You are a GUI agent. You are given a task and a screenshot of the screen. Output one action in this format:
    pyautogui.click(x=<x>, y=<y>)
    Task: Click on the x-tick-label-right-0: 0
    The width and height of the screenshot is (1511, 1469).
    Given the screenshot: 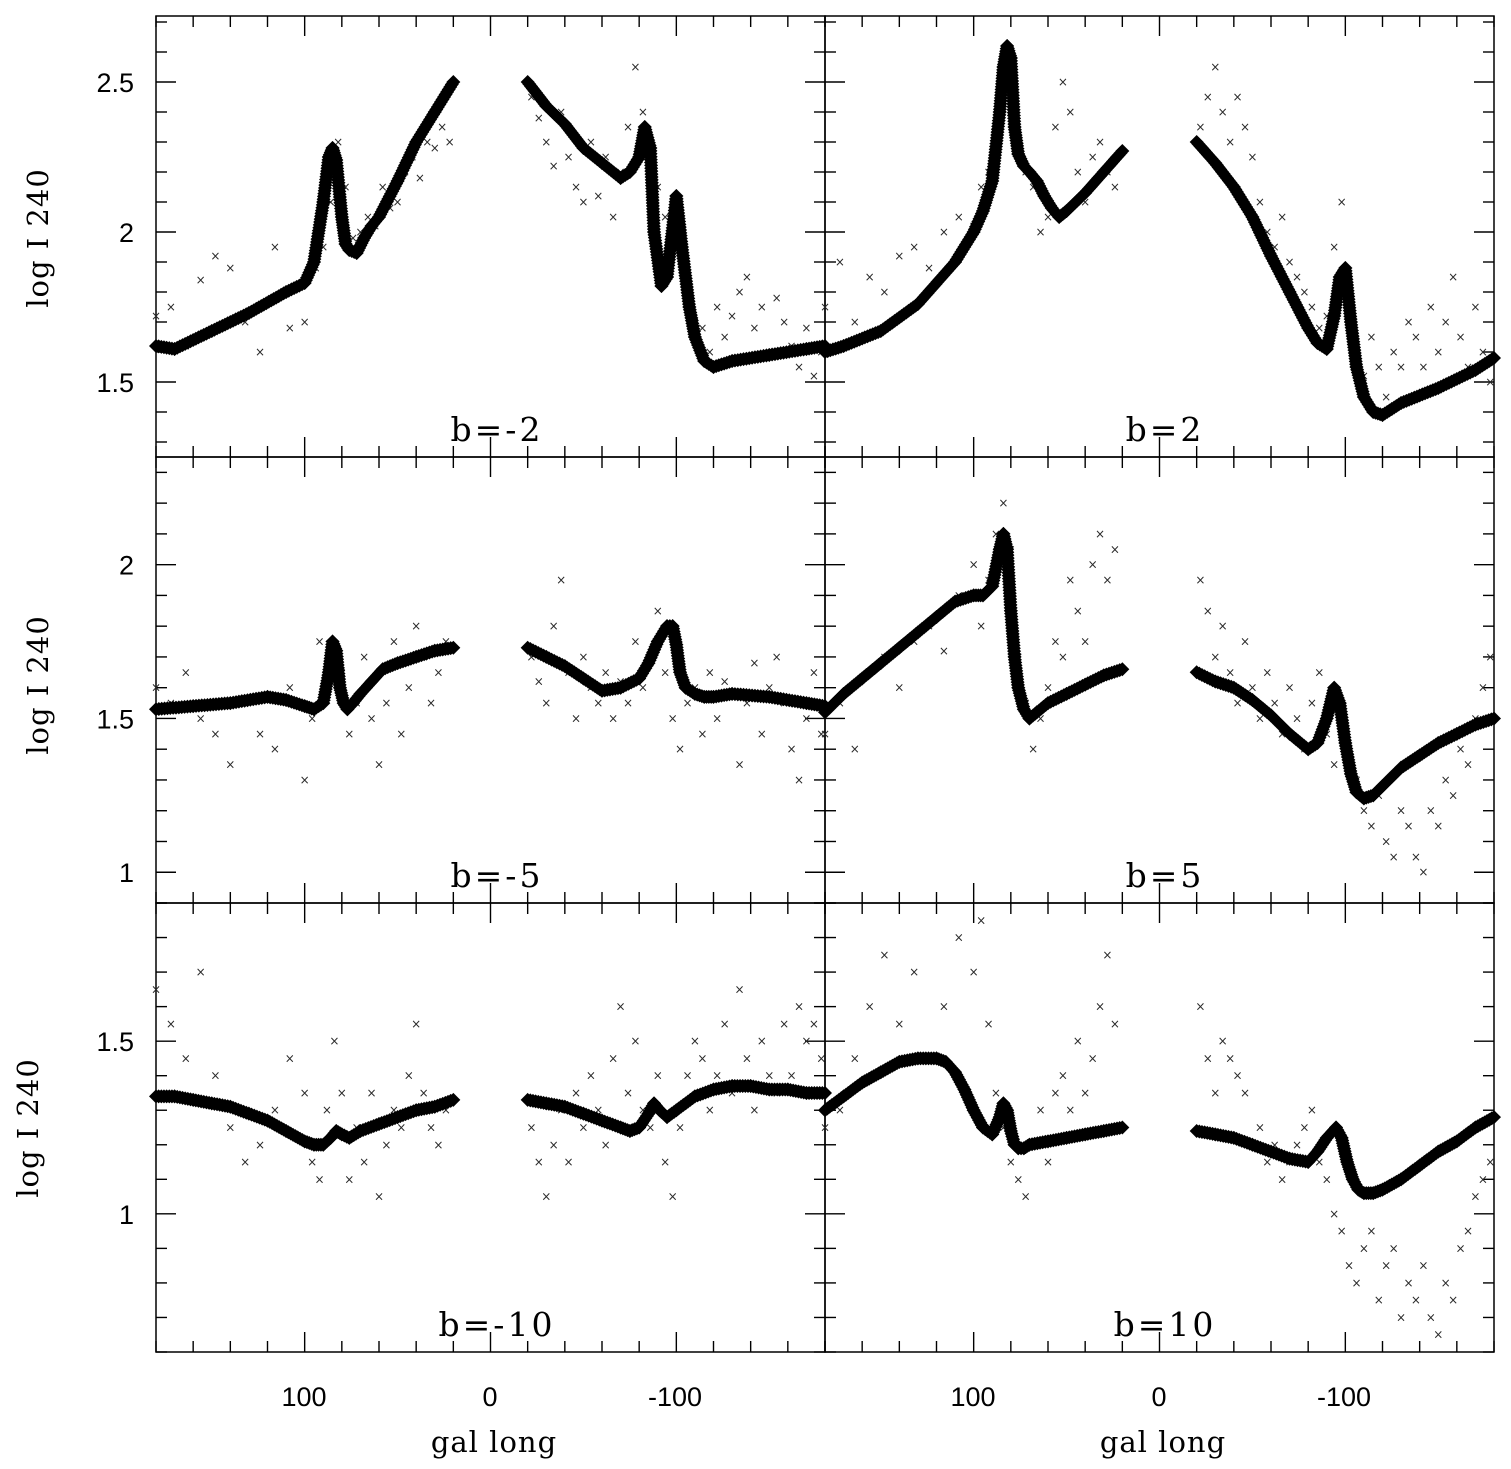 What is the action you would take?
    pyautogui.click(x=1158, y=1397)
    